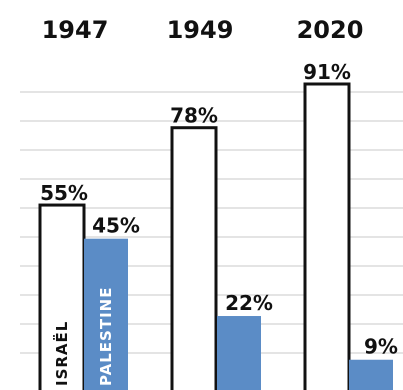 The width and height of the screenshot is (403, 390). I want to click on bar-palestine-1949, so click(239, 353).